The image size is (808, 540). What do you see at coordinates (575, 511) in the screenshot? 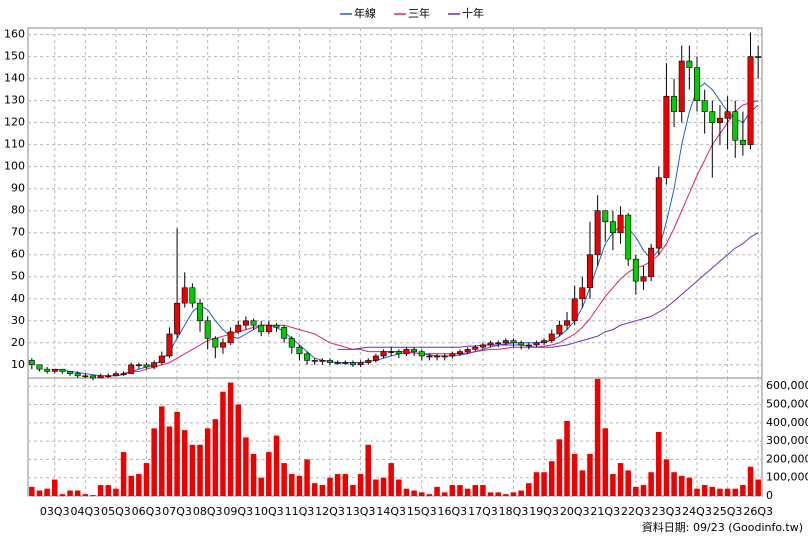
I see `x-tick-label: 20Q3` at bounding box center [575, 511].